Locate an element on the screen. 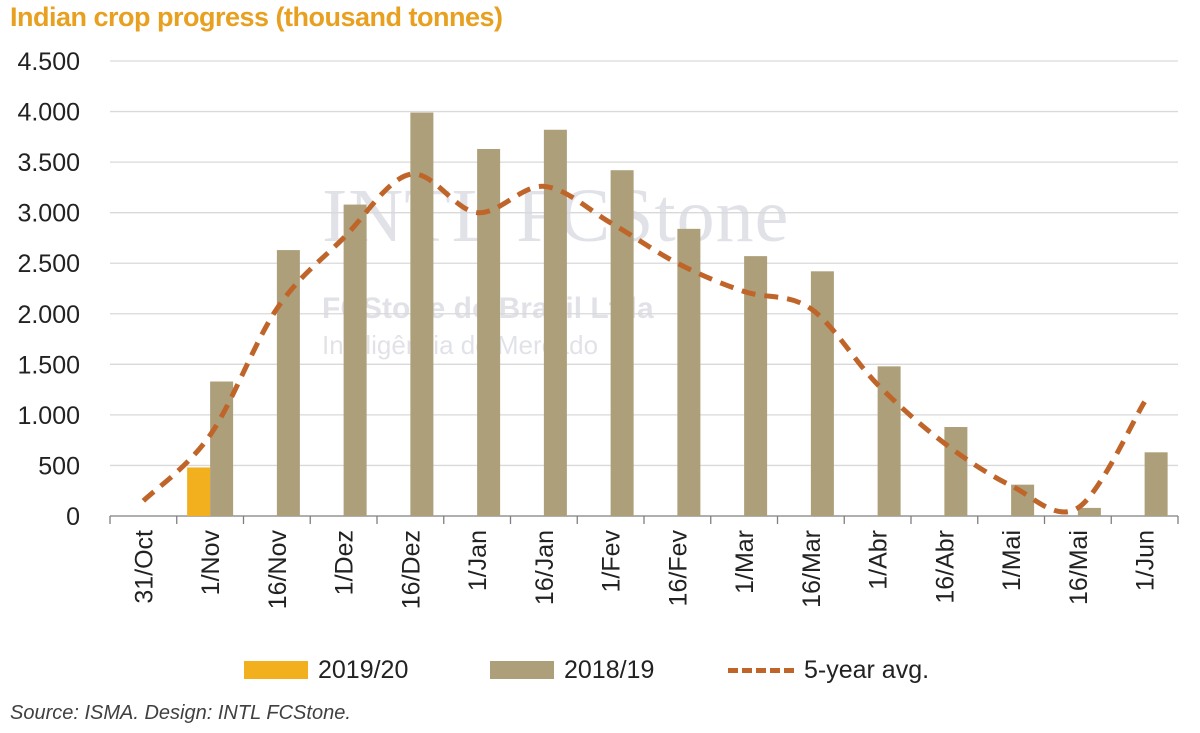  x-tick-label: 16/Mai is located at coordinates (1079, 567).